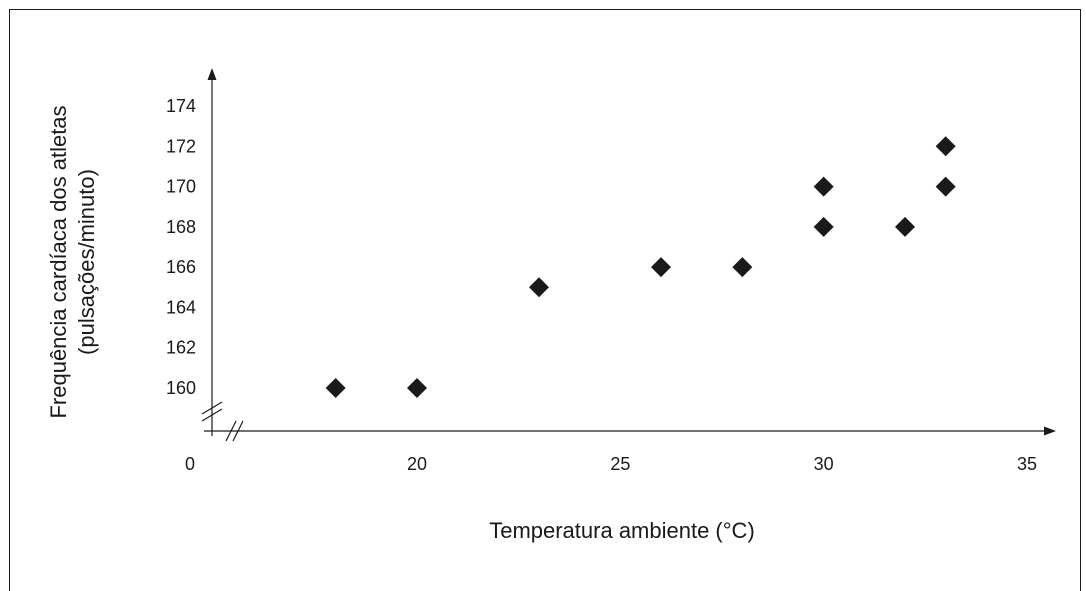 The image size is (1086, 591). Describe the element at coordinates (190, 464) in the screenshot. I see `x-origin-label: 0` at that location.